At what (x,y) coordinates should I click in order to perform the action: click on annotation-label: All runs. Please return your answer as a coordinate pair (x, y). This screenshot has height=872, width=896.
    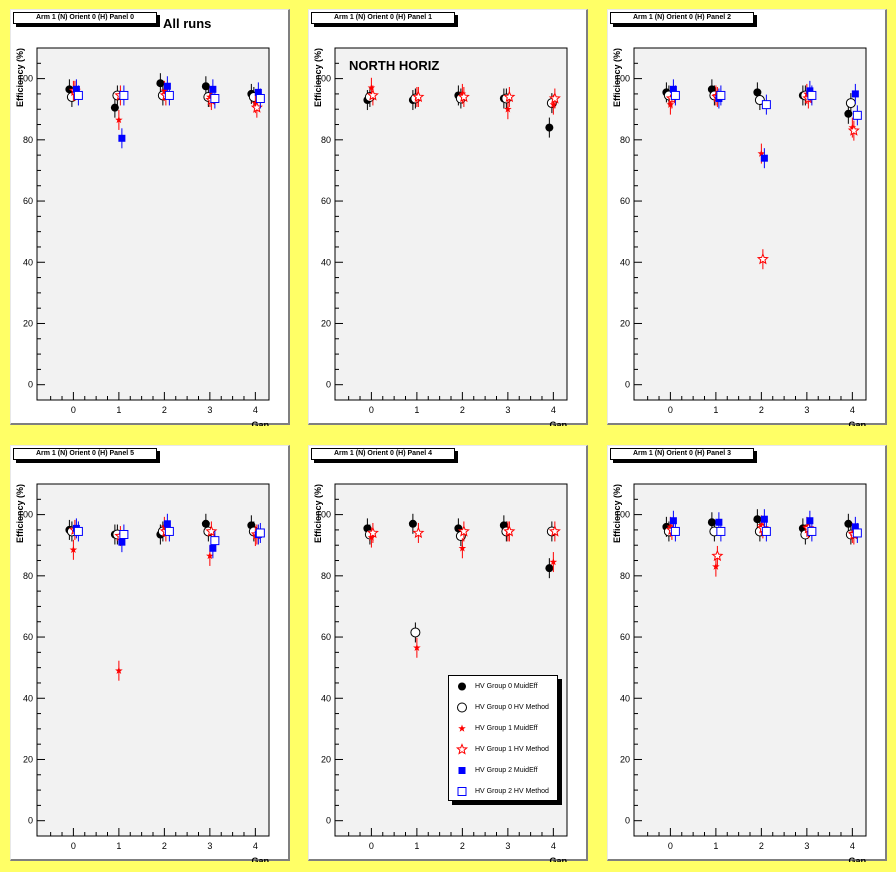
    Looking at the image, I should click on (187, 23).